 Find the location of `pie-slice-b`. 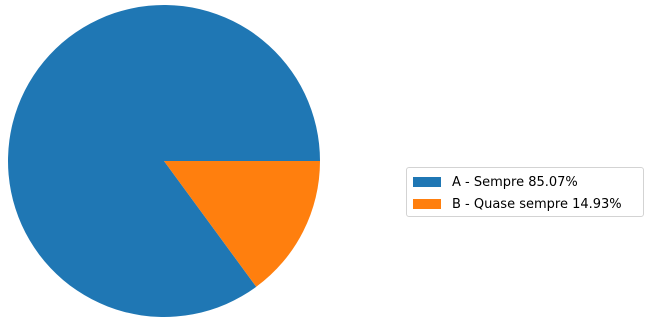

pie-slice-b is located at coordinates (242, 224).